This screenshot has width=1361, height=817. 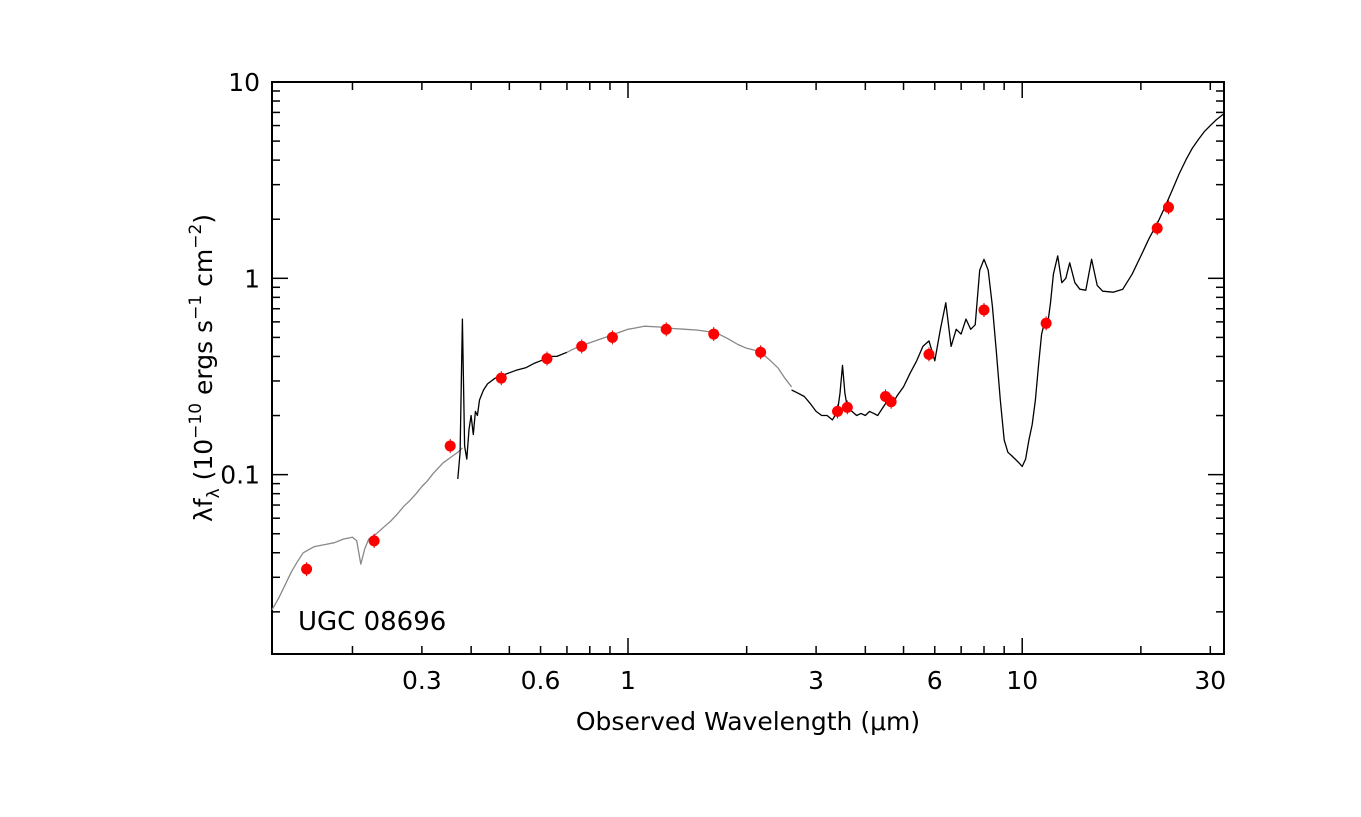 What do you see at coordinates (372, 622) in the screenshot?
I see `object-name-label: UGC 08696` at bounding box center [372, 622].